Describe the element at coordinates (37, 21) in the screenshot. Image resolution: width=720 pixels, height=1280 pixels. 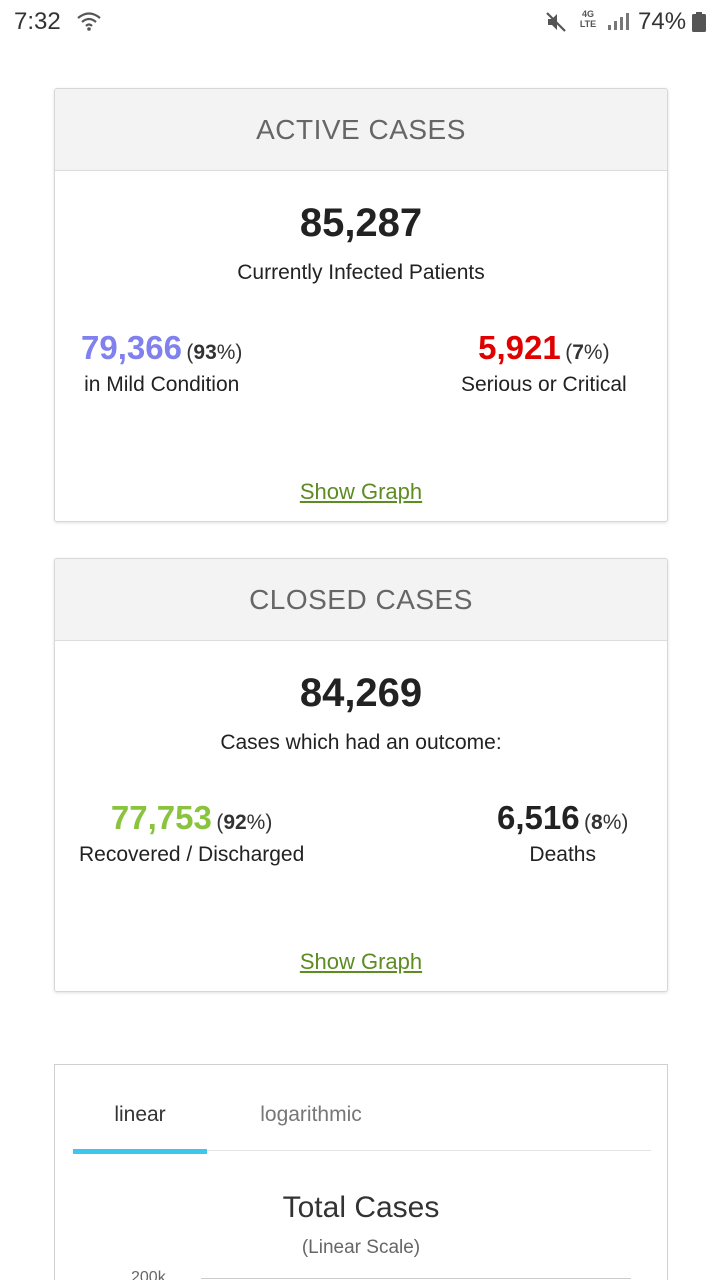
I see `status-time: 7:32` at that location.